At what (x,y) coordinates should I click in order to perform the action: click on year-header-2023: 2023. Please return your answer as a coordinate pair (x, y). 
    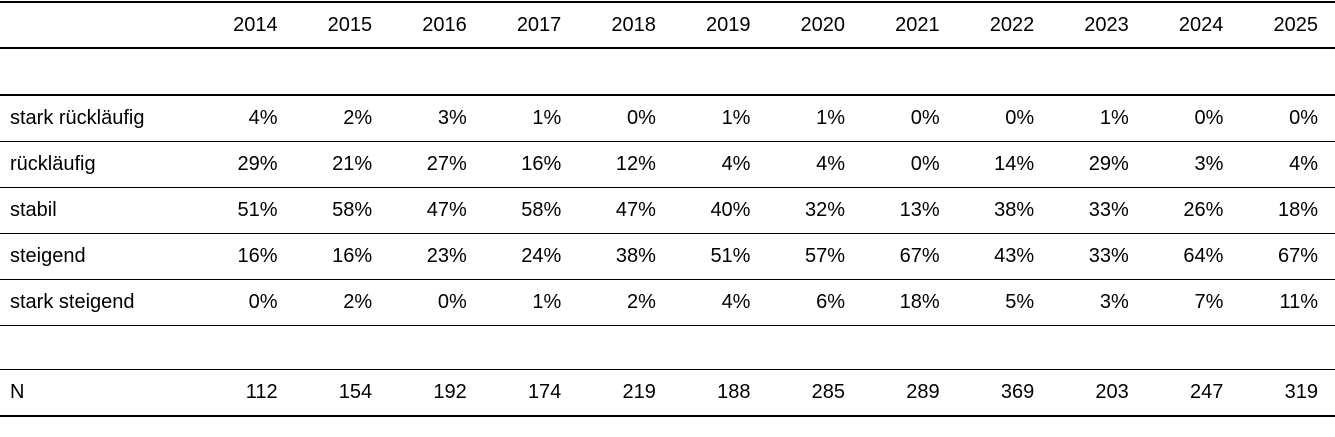
    Looking at the image, I should click on (1106, 24).